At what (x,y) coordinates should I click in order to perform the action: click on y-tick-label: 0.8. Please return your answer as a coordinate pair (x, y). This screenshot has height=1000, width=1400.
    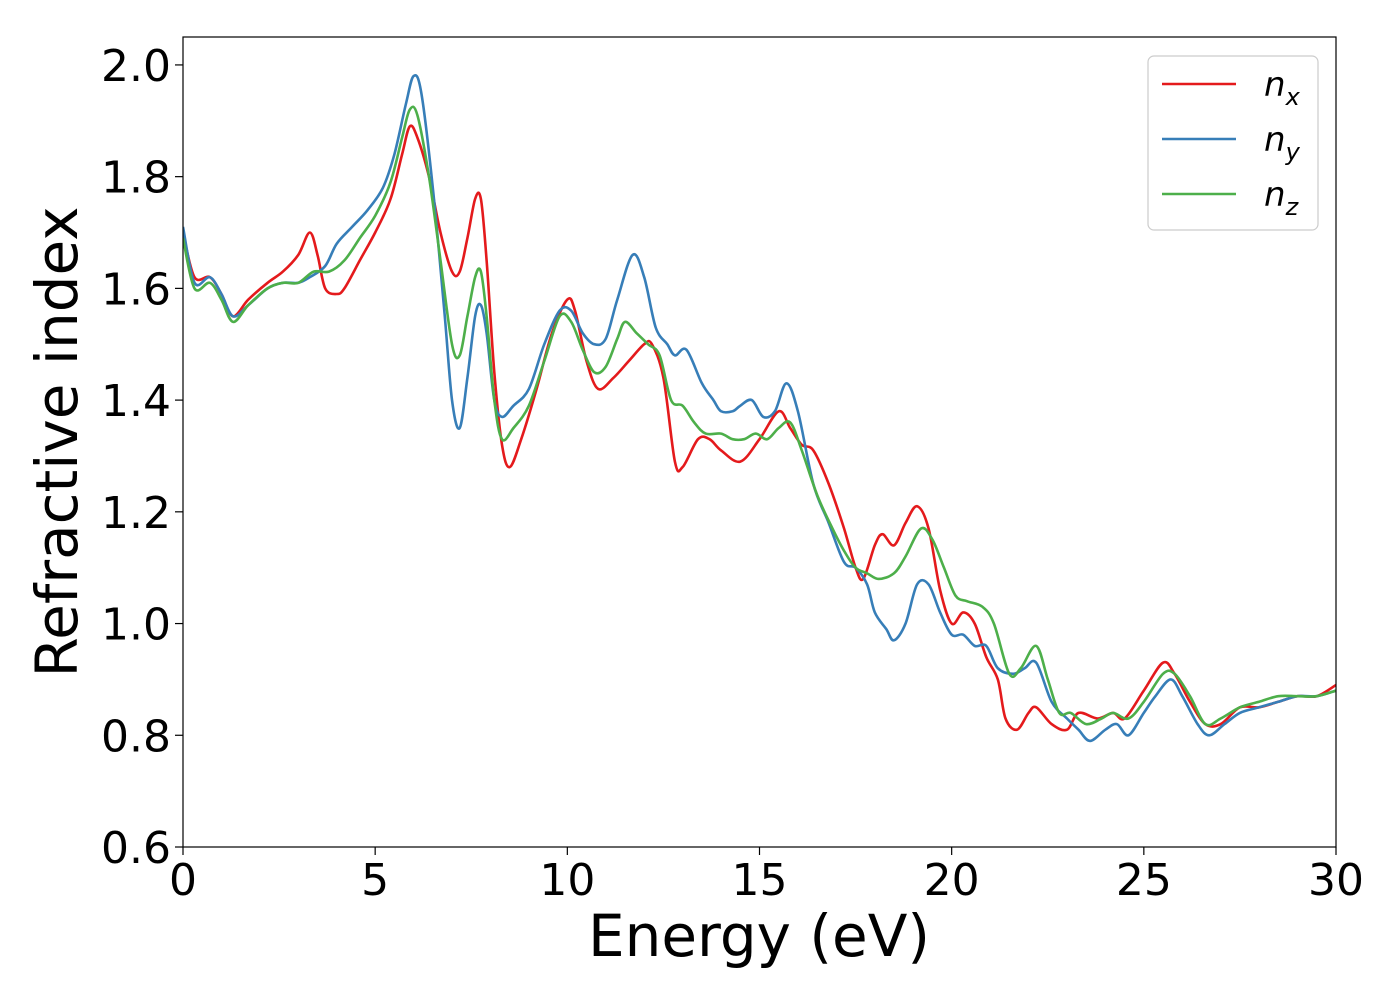
    Looking at the image, I should click on (136, 736).